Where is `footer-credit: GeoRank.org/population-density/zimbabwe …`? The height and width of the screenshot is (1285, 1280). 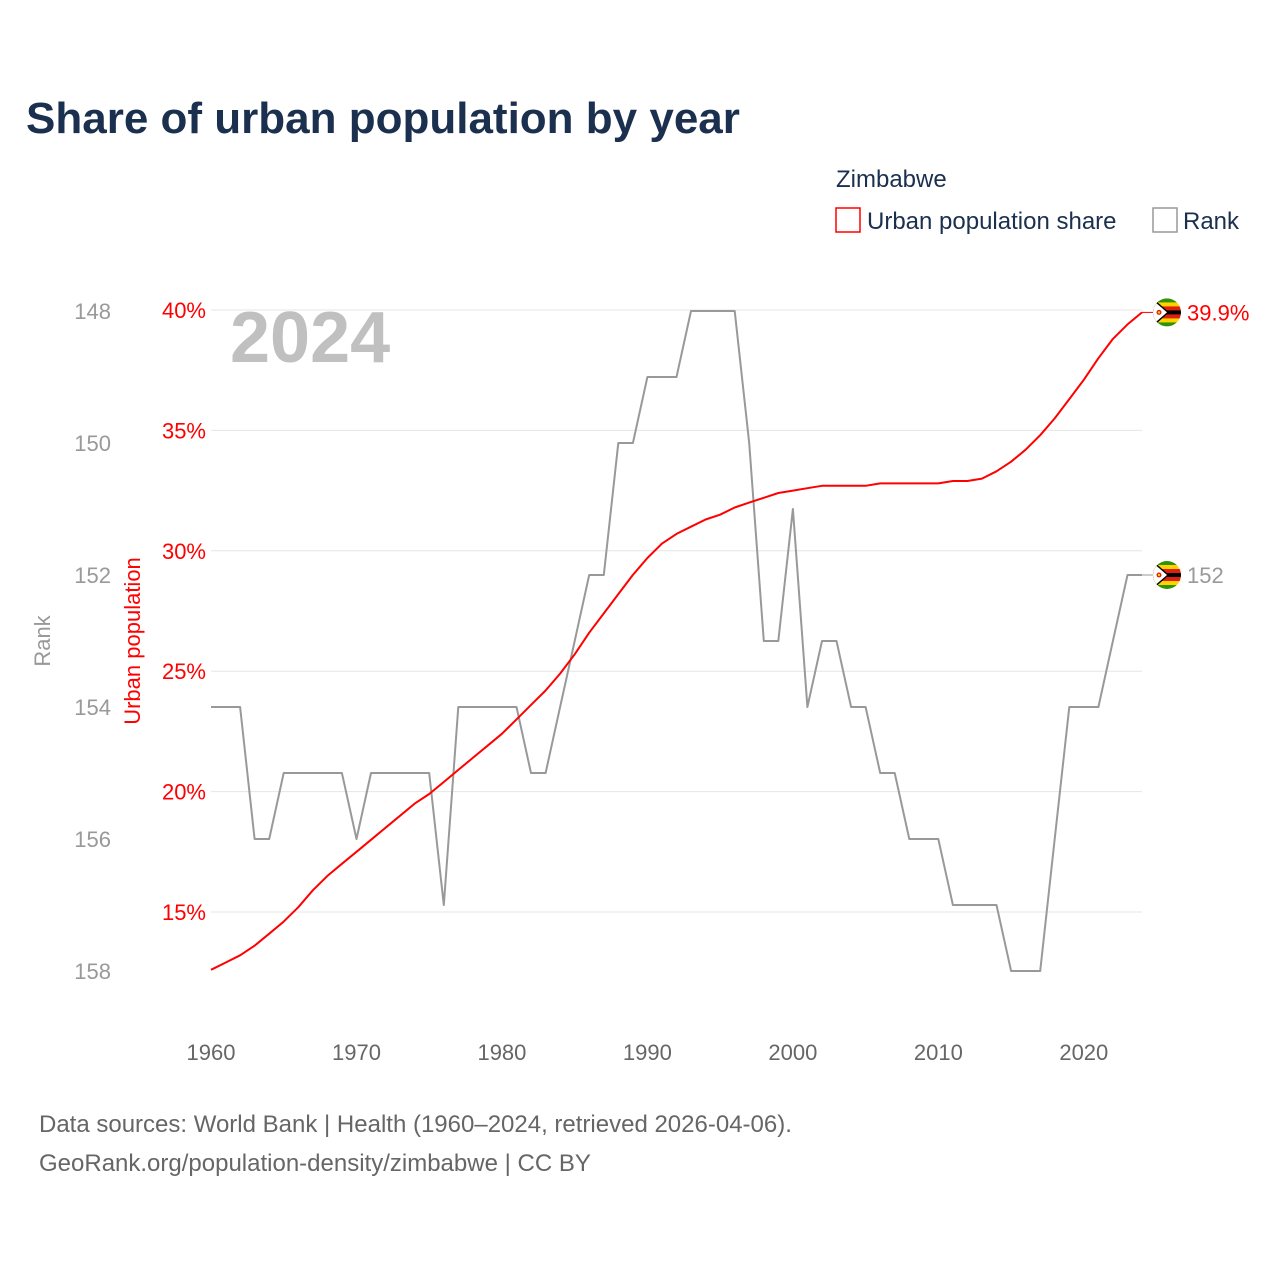 footer-credit: GeoRank.org/population-density/zimbabwe … is located at coordinates (315, 1163).